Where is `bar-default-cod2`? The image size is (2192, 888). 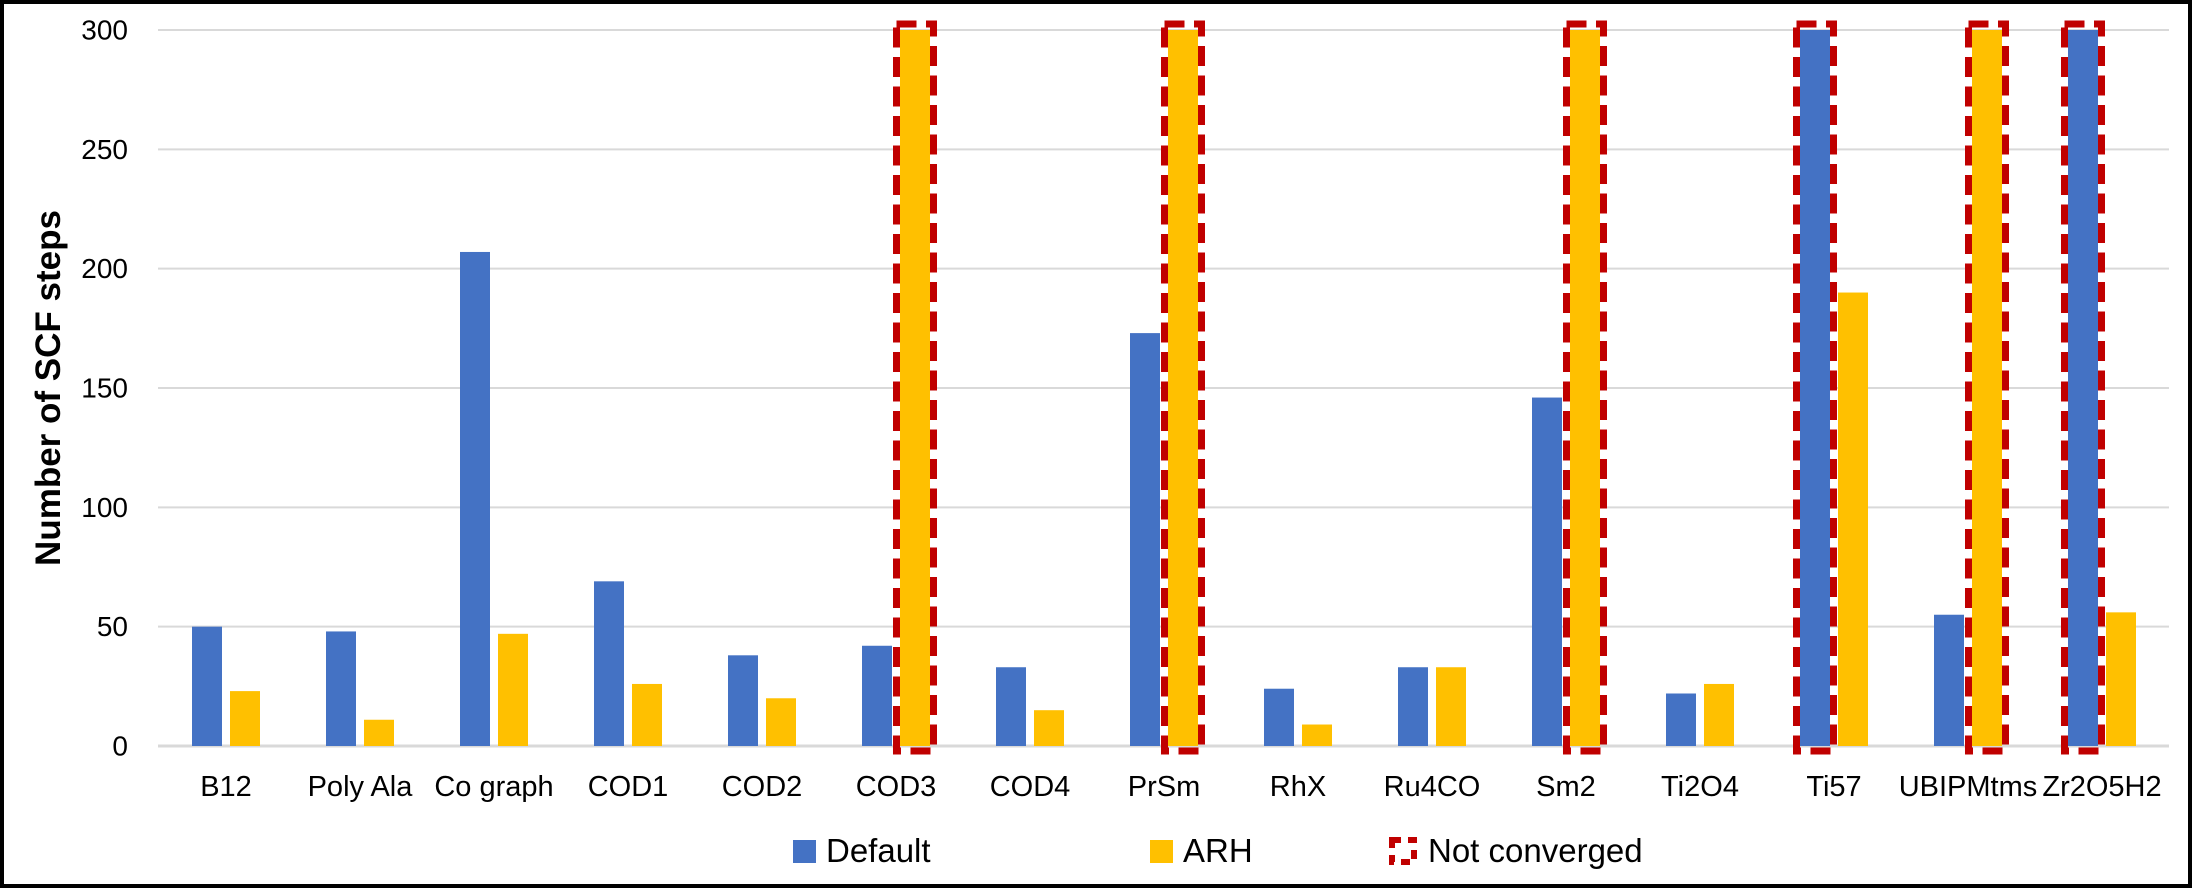 bar-default-cod2 is located at coordinates (743, 700).